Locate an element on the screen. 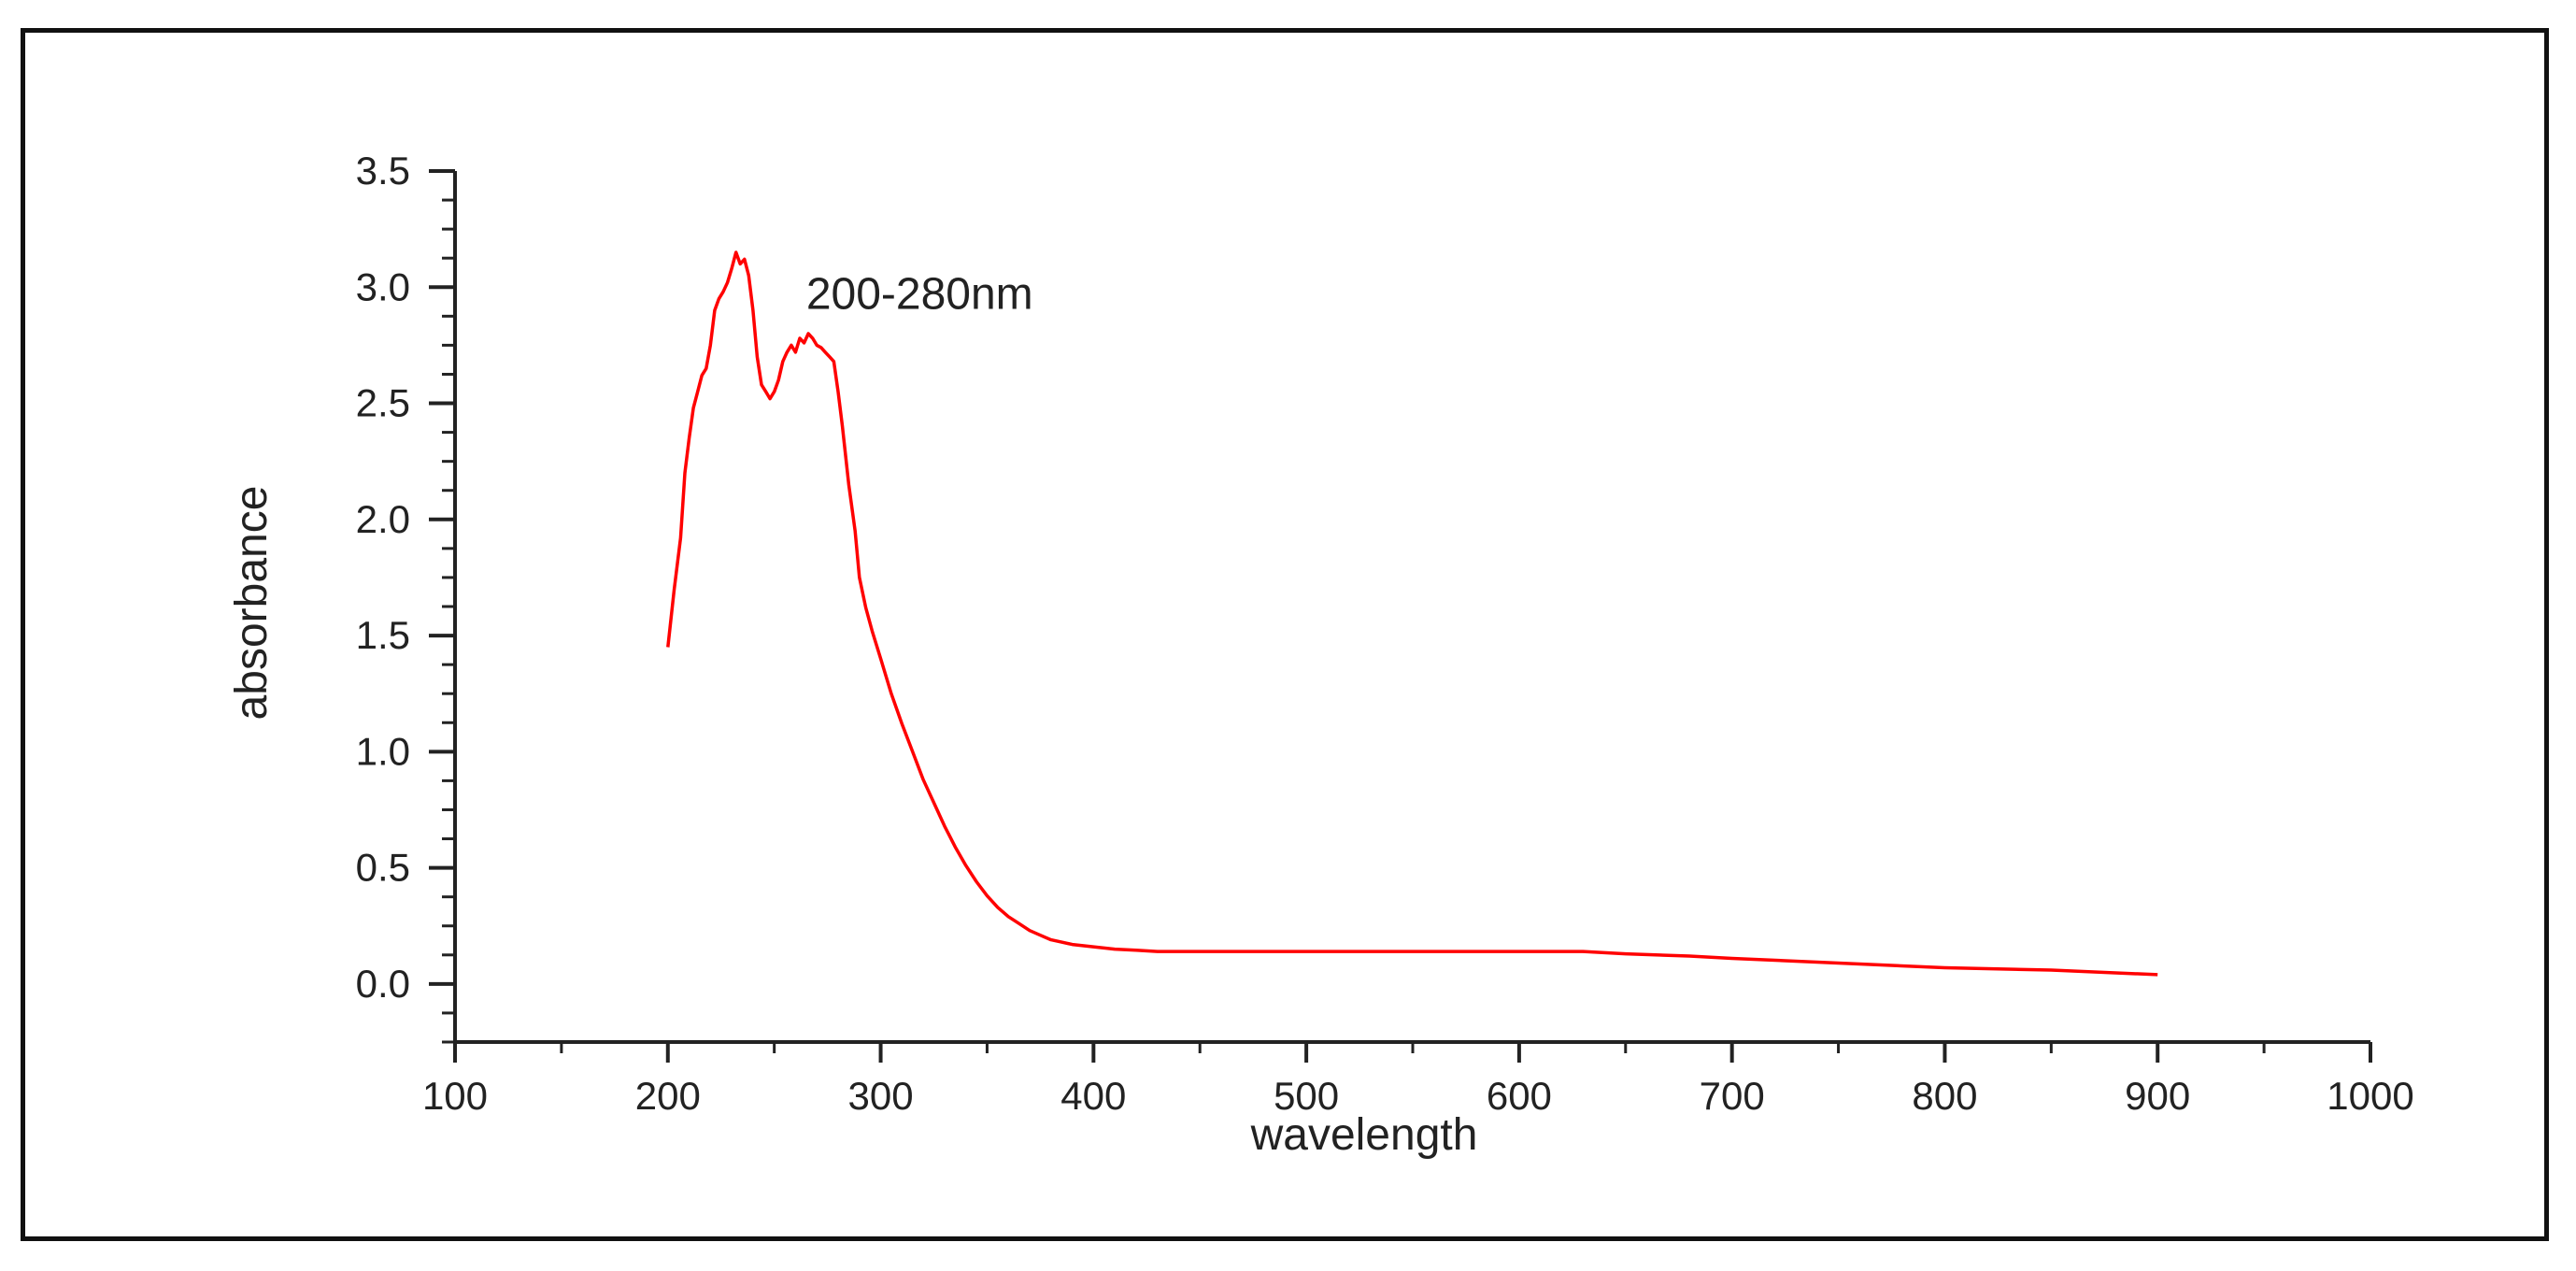  y-tick-label: 0.0 is located at coordinates (383, 984).